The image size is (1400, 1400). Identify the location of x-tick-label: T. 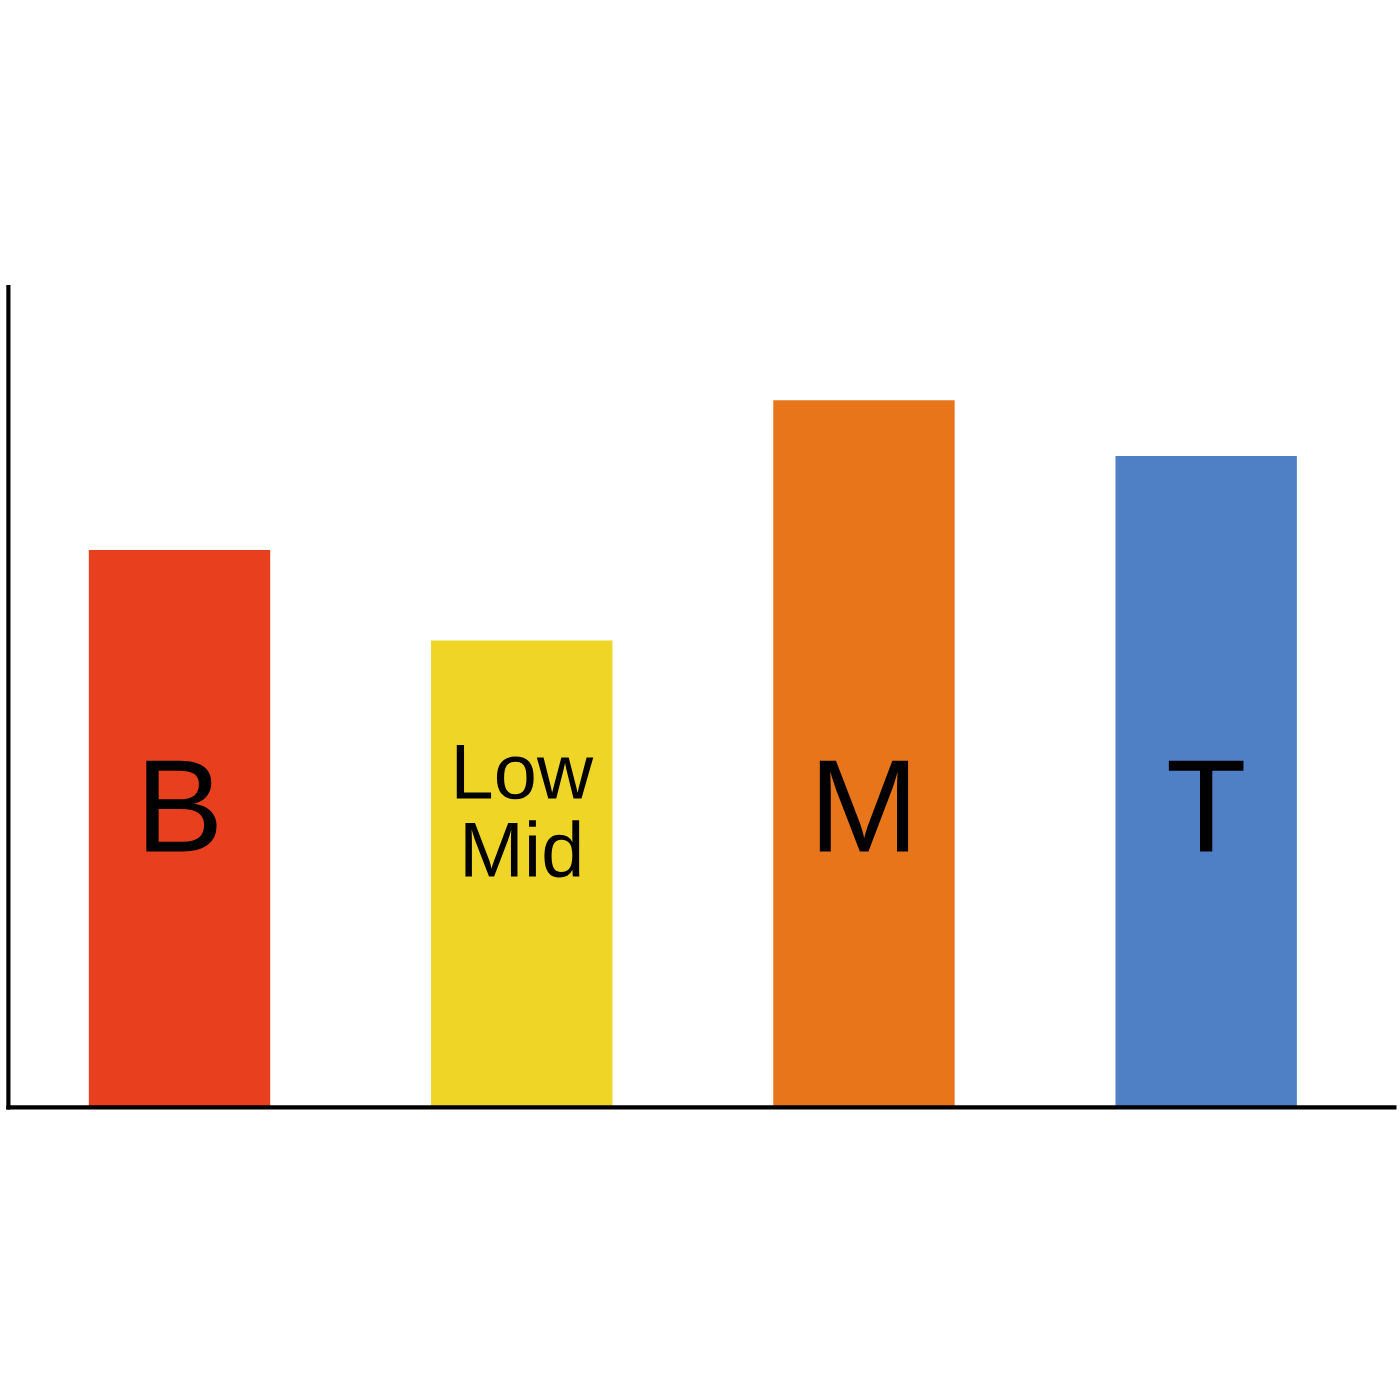
(1206, 806).